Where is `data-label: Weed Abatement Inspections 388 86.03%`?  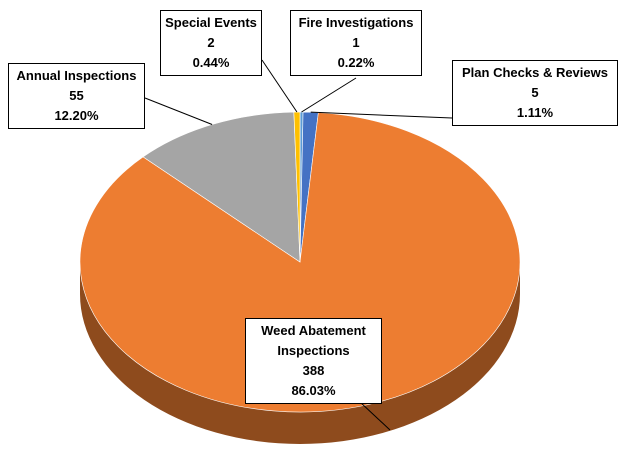 data-label: Weed Abatement Inspections 388 86.03% is located at coordinates (313, 361).